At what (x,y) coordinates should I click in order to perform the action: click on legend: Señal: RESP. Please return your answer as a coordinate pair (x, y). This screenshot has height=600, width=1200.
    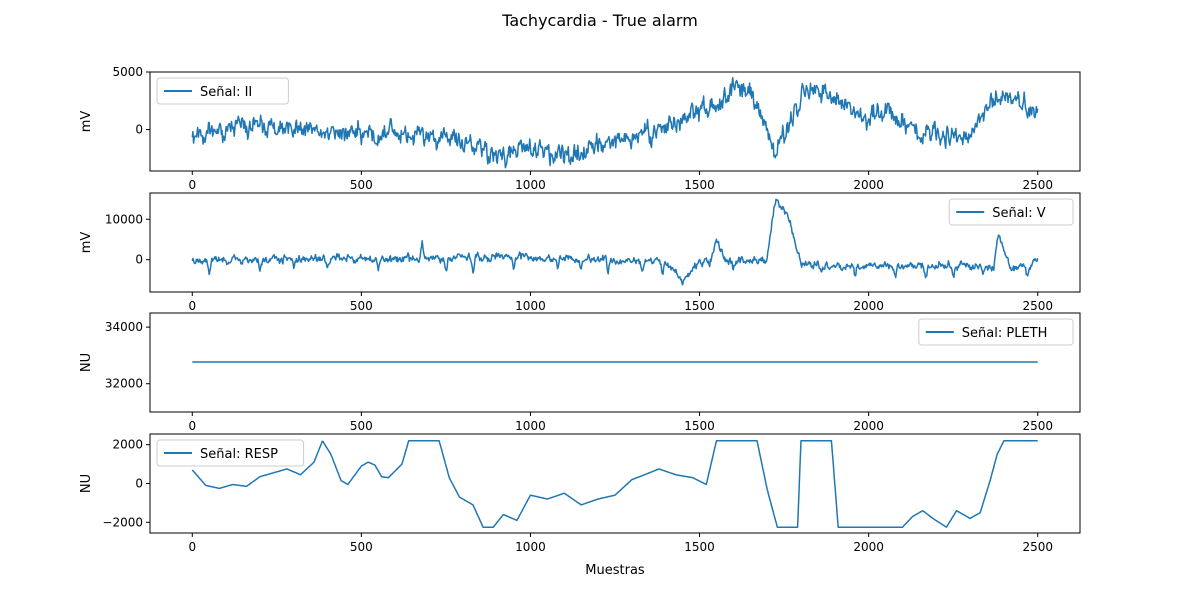
    Looking at the image, I should click on (230, 453).